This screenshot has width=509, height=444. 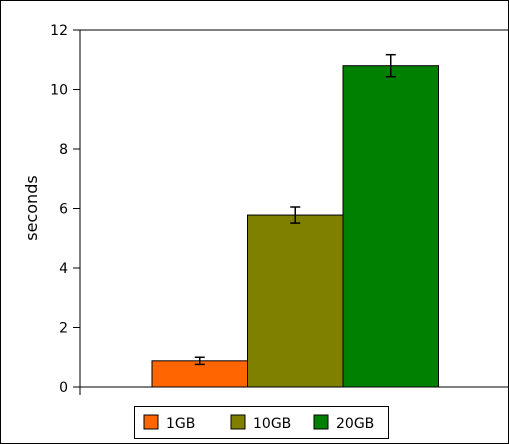 I want to click on legend-box, so click(x=261, y=422).